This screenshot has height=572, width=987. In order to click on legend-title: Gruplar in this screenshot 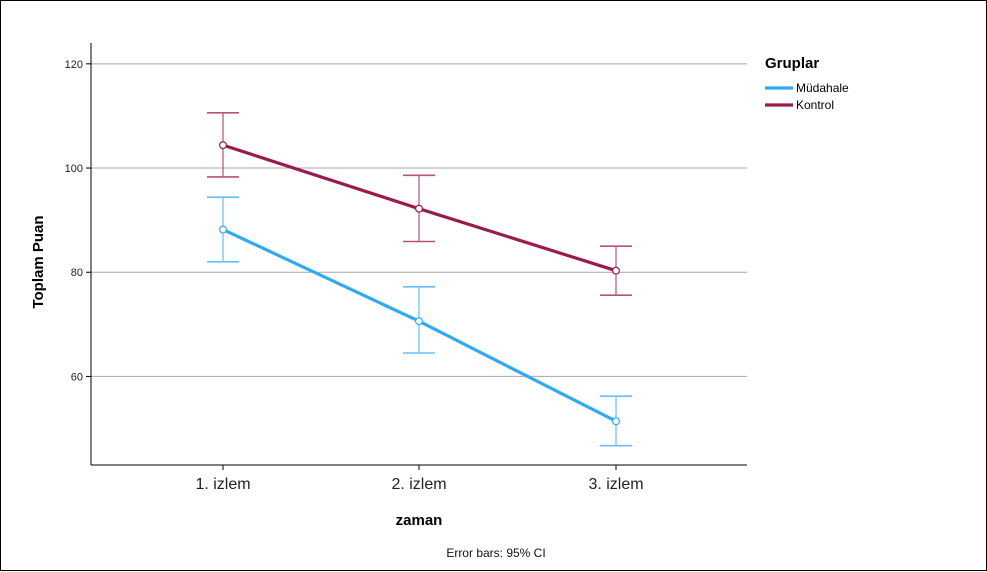, I will do `click(792, 63)`.